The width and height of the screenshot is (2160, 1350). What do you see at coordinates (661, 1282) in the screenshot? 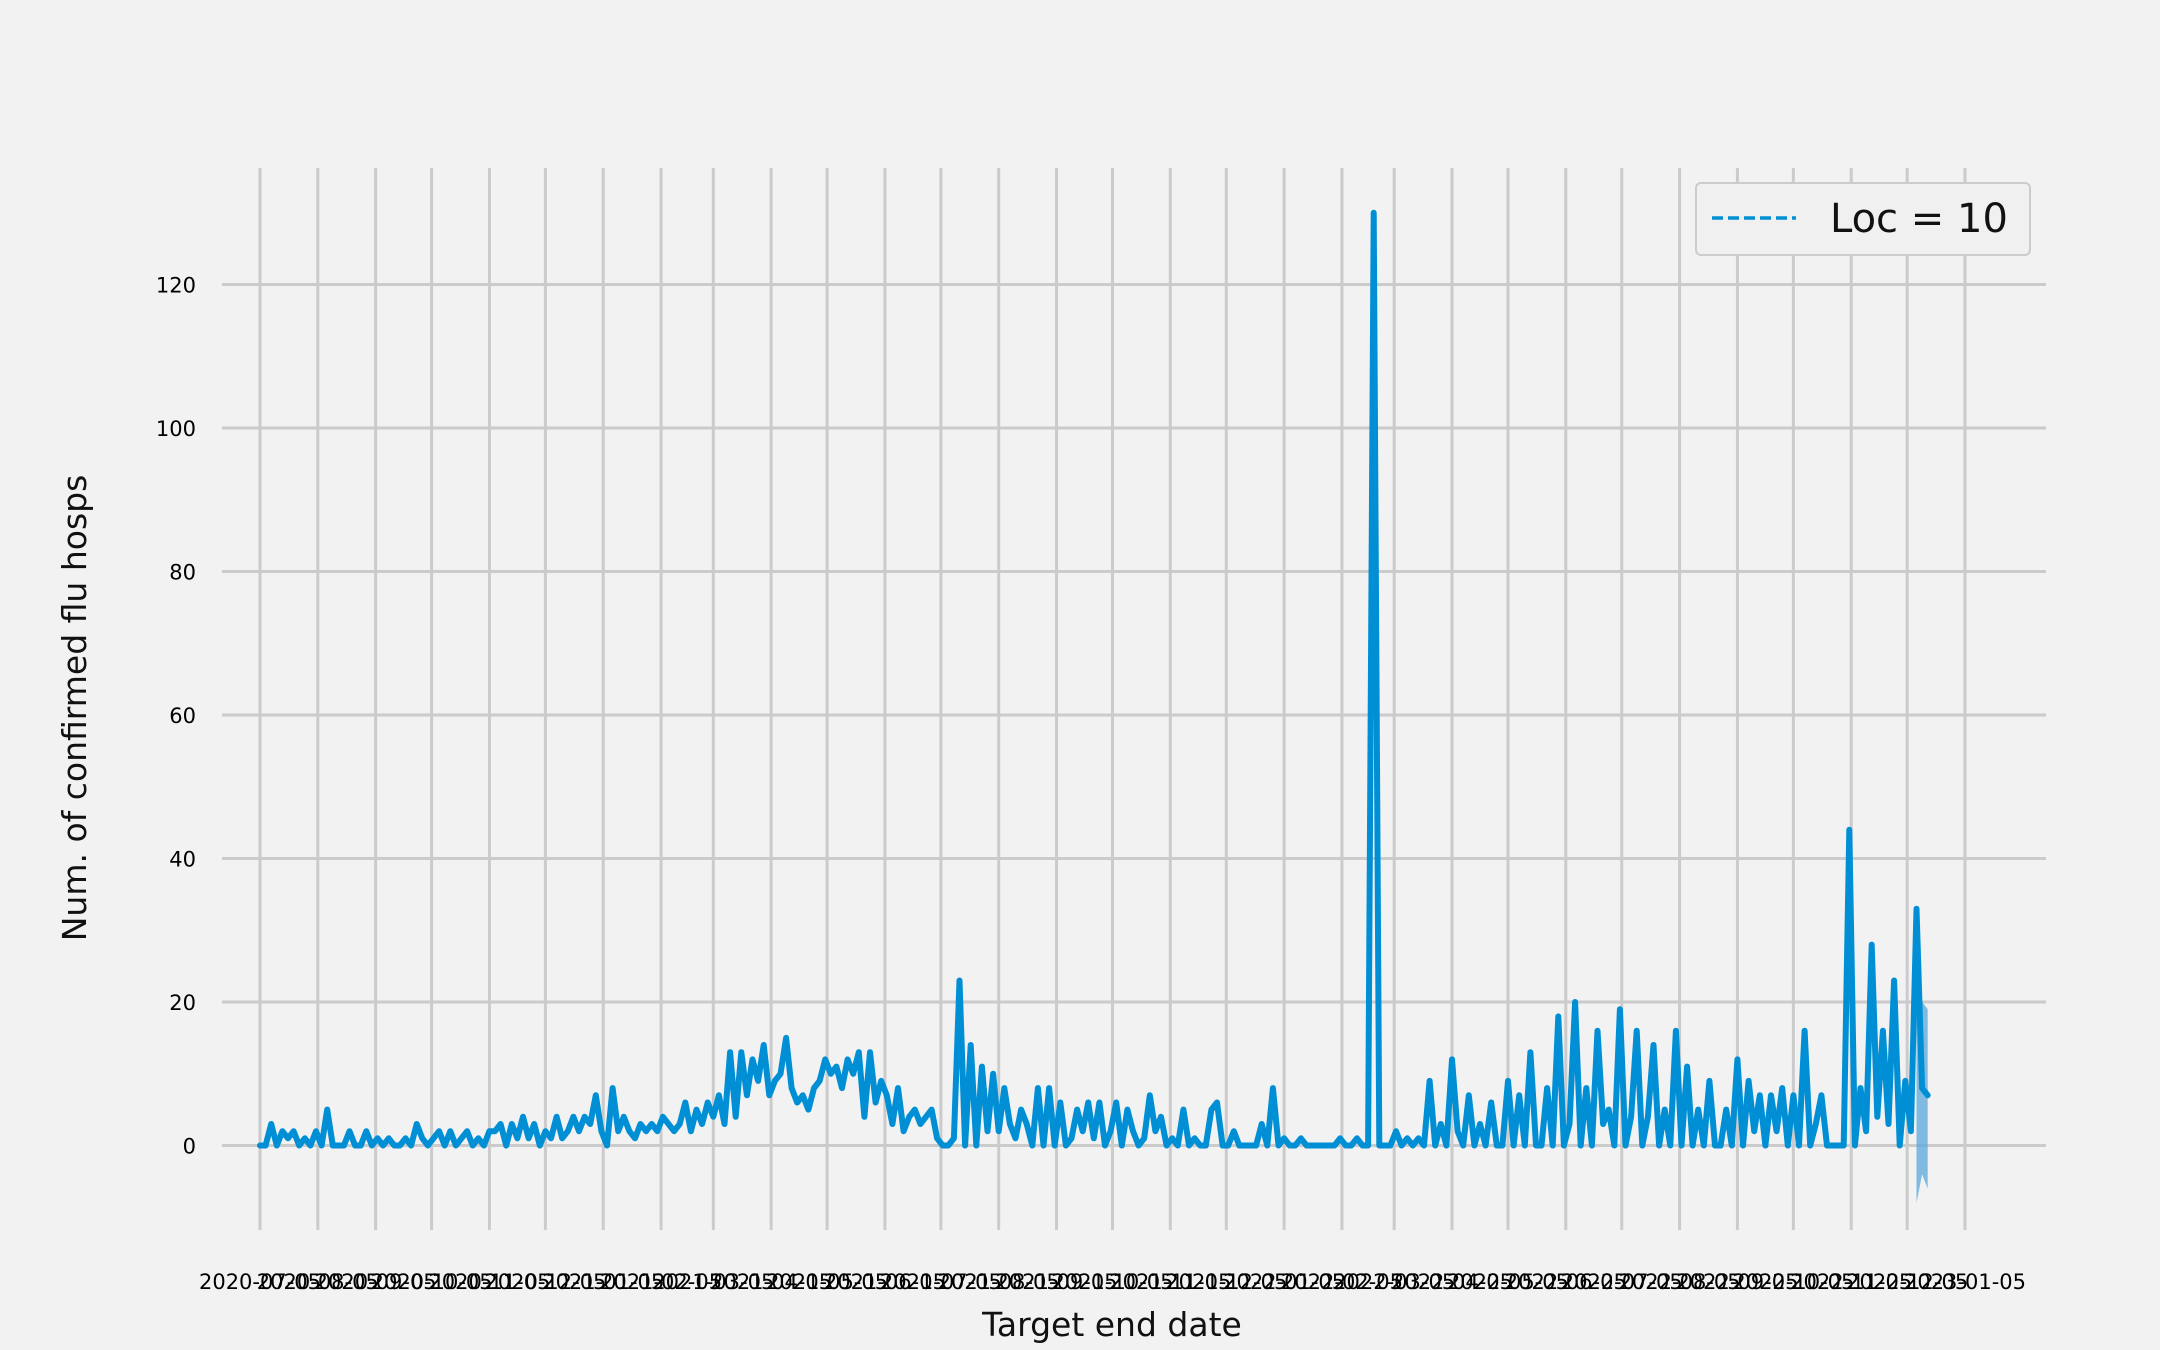
I see `x-tick-label: 2021-02-05` at bounding box center [661, 1282].